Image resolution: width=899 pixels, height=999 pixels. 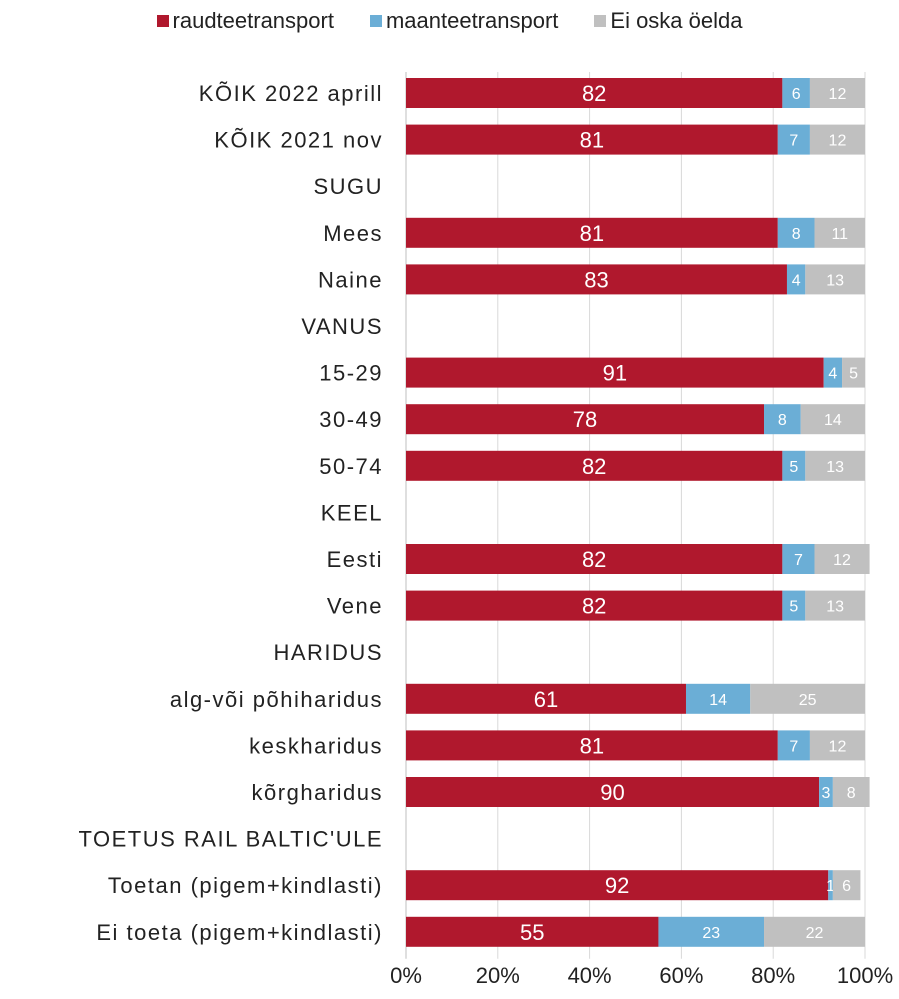 I want to click on x-tick-label: 0%, so click(x=406, y=975).